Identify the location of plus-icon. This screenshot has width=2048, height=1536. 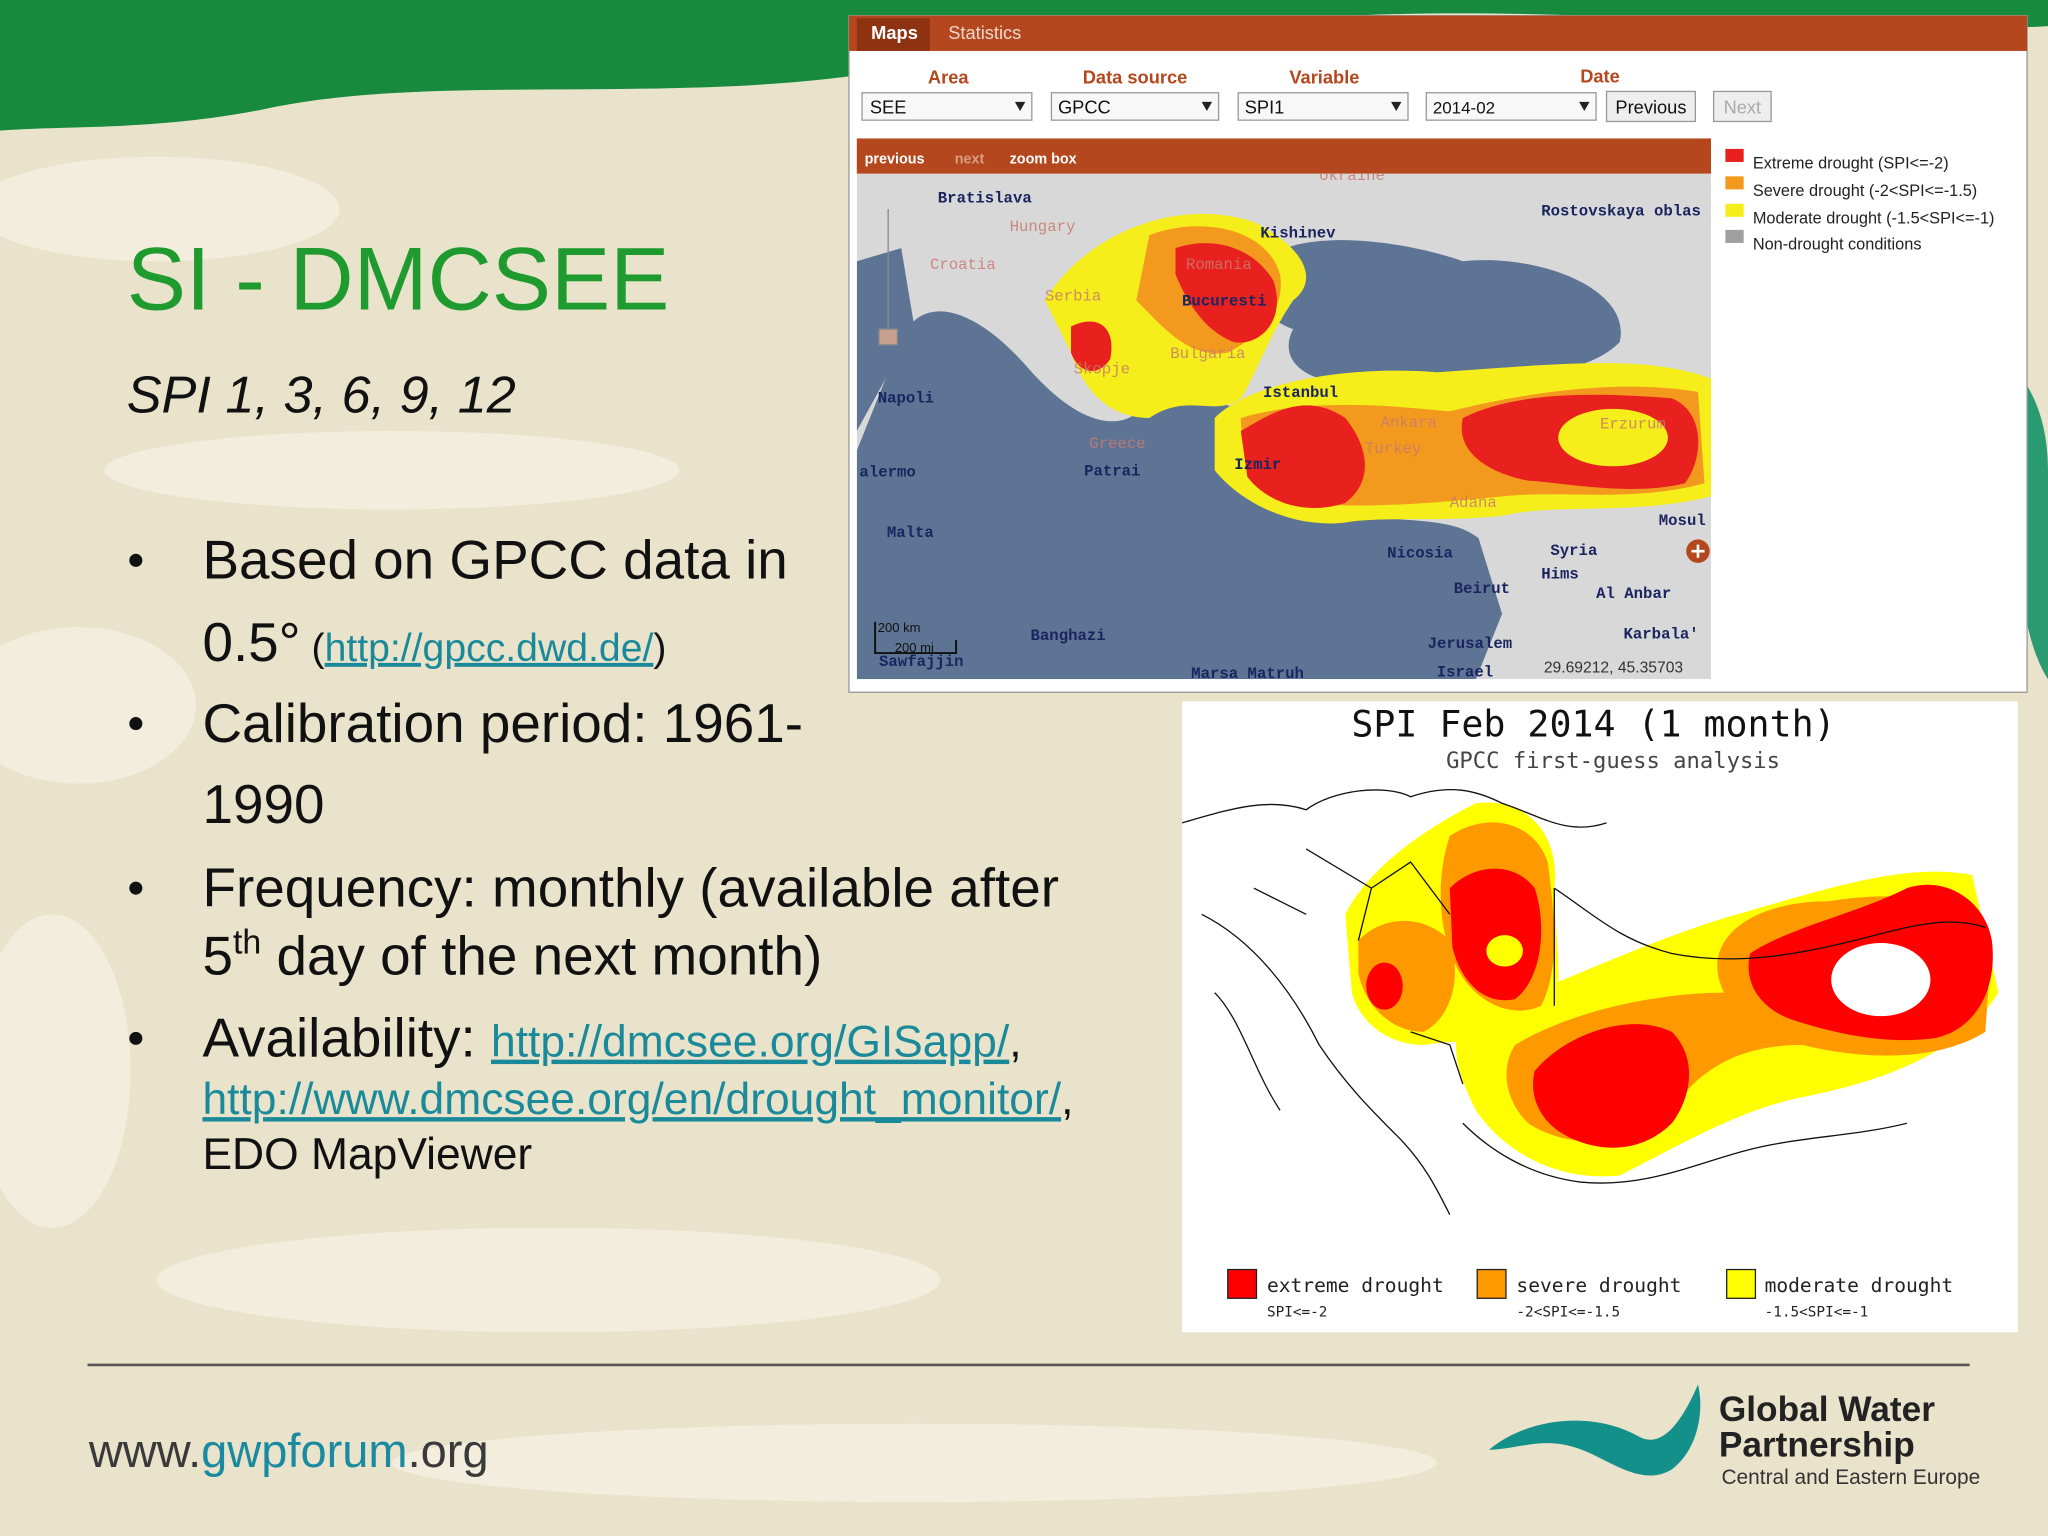
(1698, 551).